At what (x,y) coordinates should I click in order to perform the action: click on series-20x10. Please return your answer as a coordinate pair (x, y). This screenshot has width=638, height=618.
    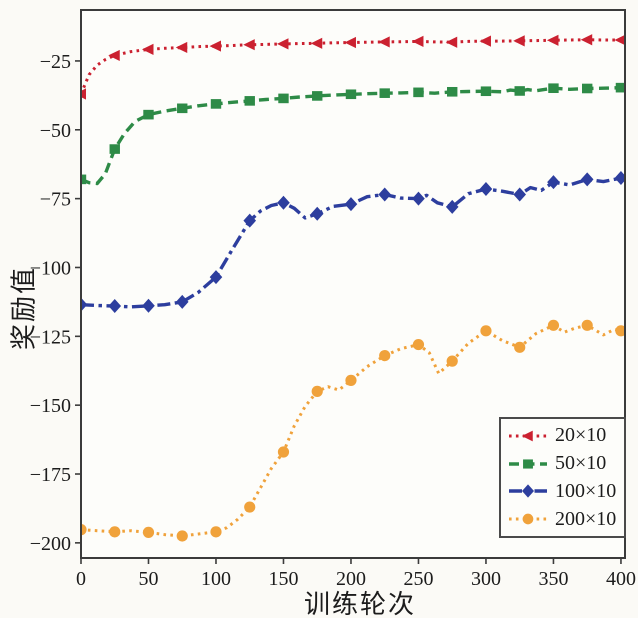
    Looking at the image, I should click on (353, 67).